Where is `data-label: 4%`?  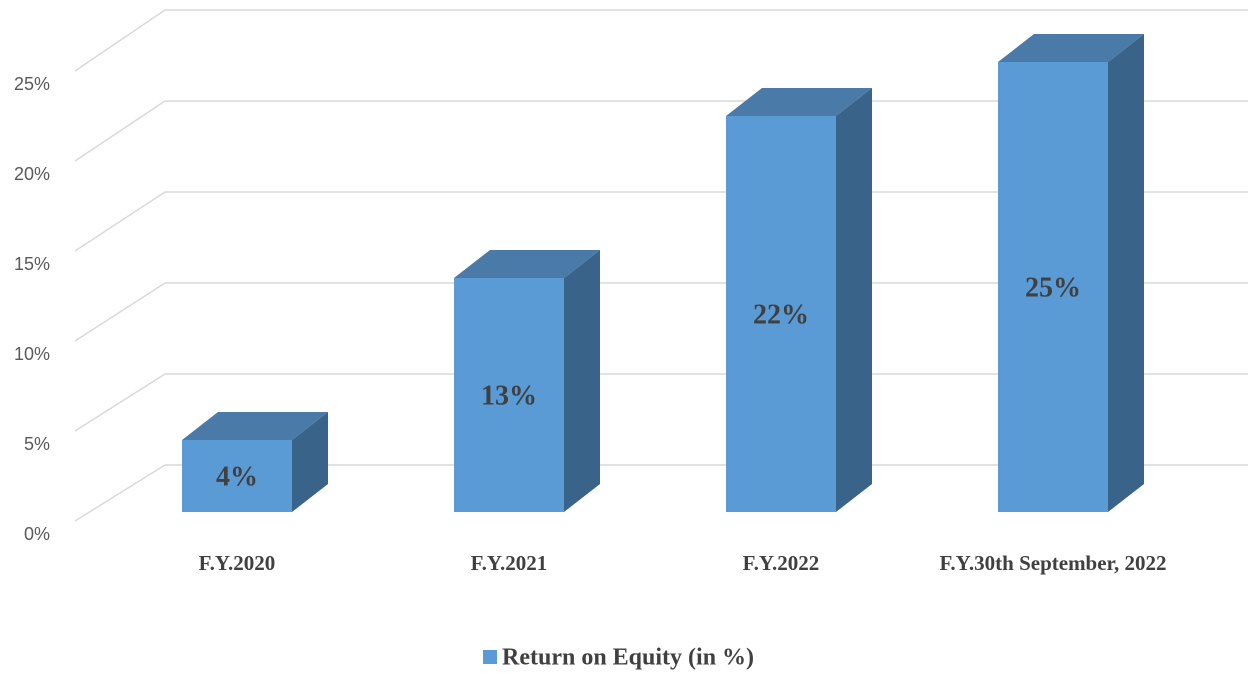 data-label: 4% is located at coordinates (237, 476).